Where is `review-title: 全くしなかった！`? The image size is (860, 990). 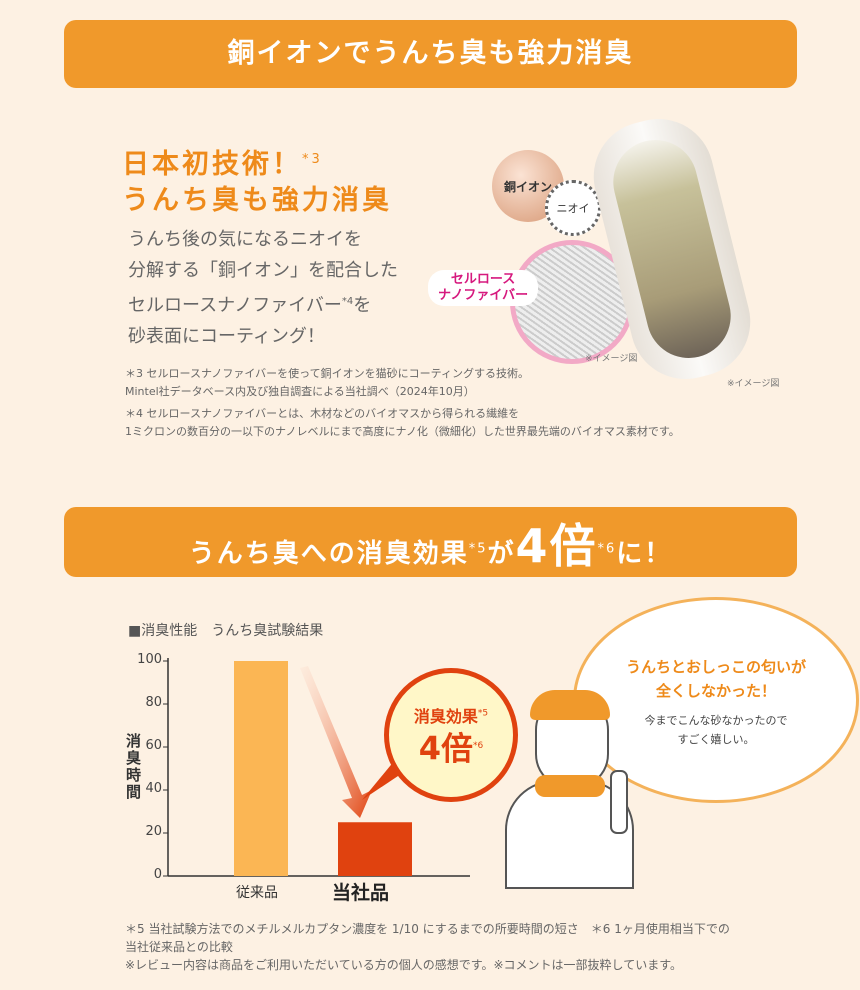
review-title: 全くしなかった！ is located at coordinates (715, 691).